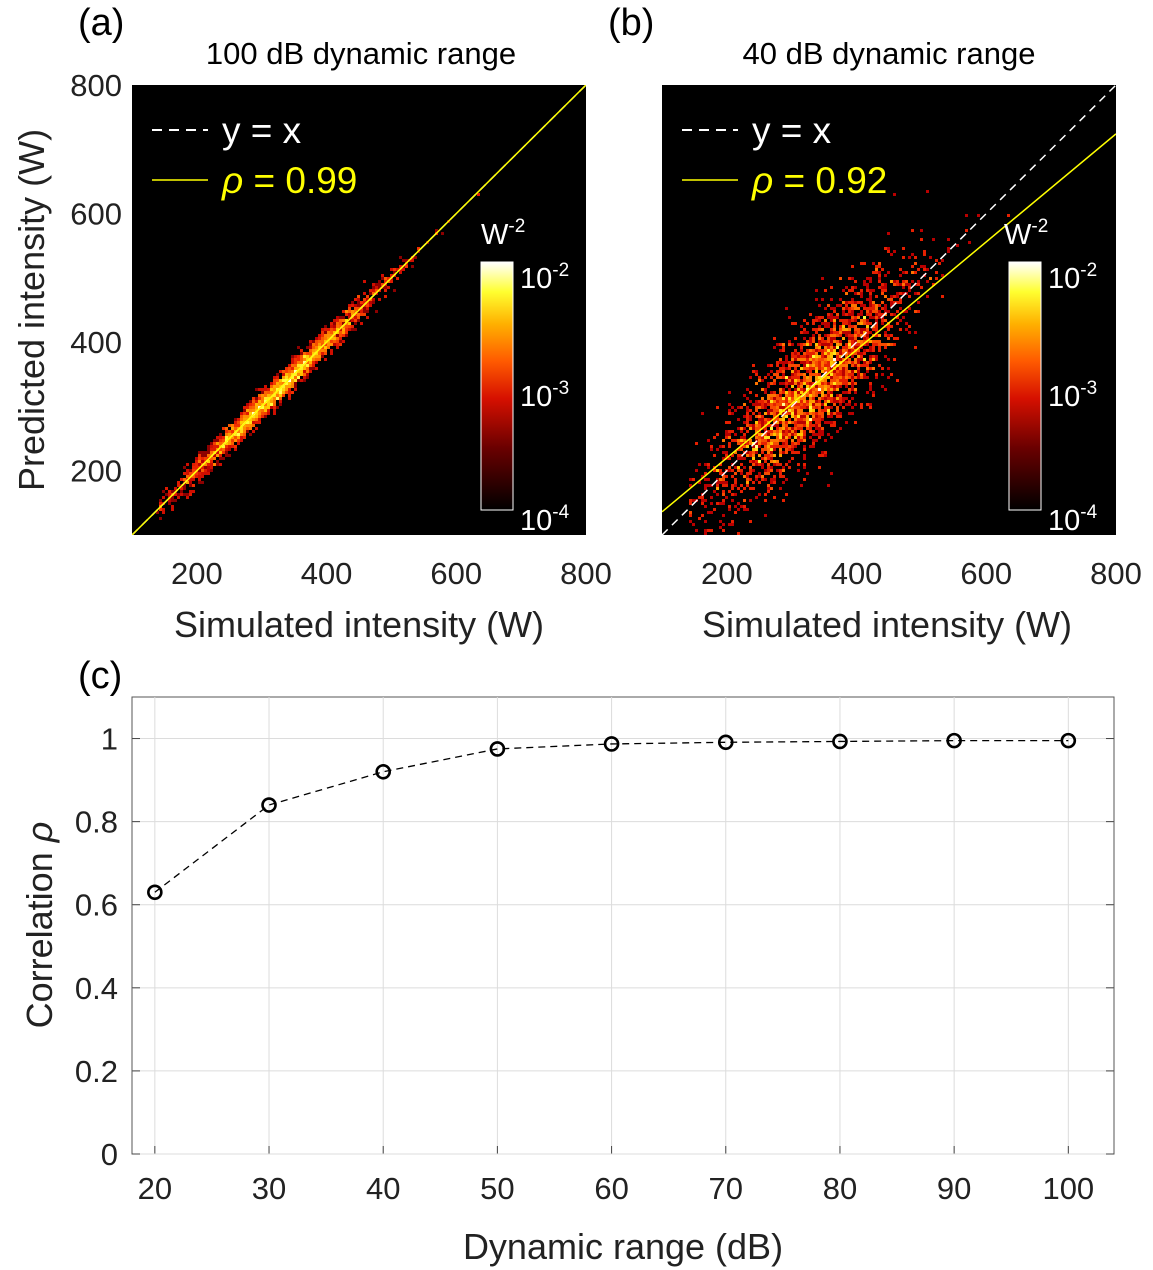 The width and height of the screenshot is (1153, 1270). I want to click on panel-a-y-tick-0: 200, so click(96, 471).